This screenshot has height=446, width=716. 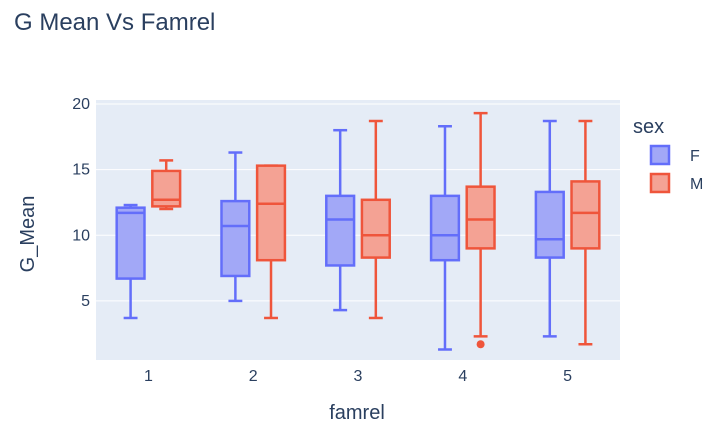 I want to click on legend: sex FM, so click(x=668, y=155).